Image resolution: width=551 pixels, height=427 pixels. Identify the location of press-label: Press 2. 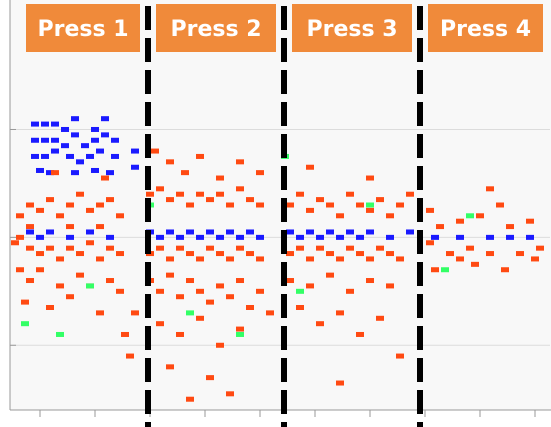
(215, 29).